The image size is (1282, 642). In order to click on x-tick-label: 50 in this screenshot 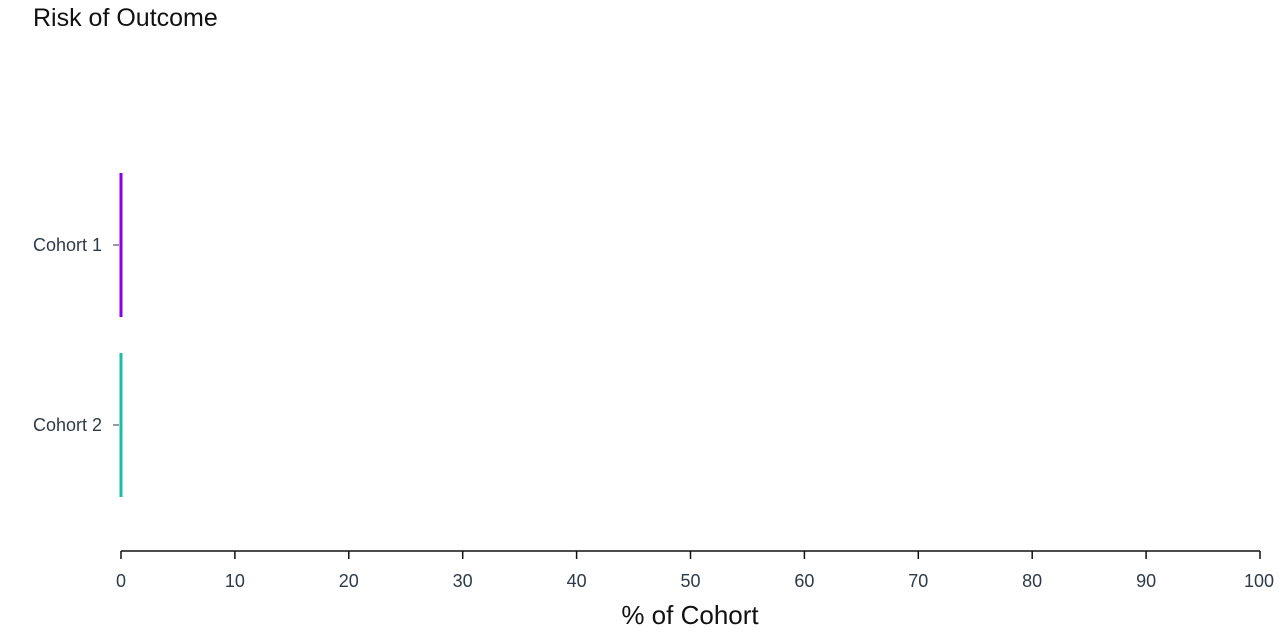, I will do `click(690, 581)`.